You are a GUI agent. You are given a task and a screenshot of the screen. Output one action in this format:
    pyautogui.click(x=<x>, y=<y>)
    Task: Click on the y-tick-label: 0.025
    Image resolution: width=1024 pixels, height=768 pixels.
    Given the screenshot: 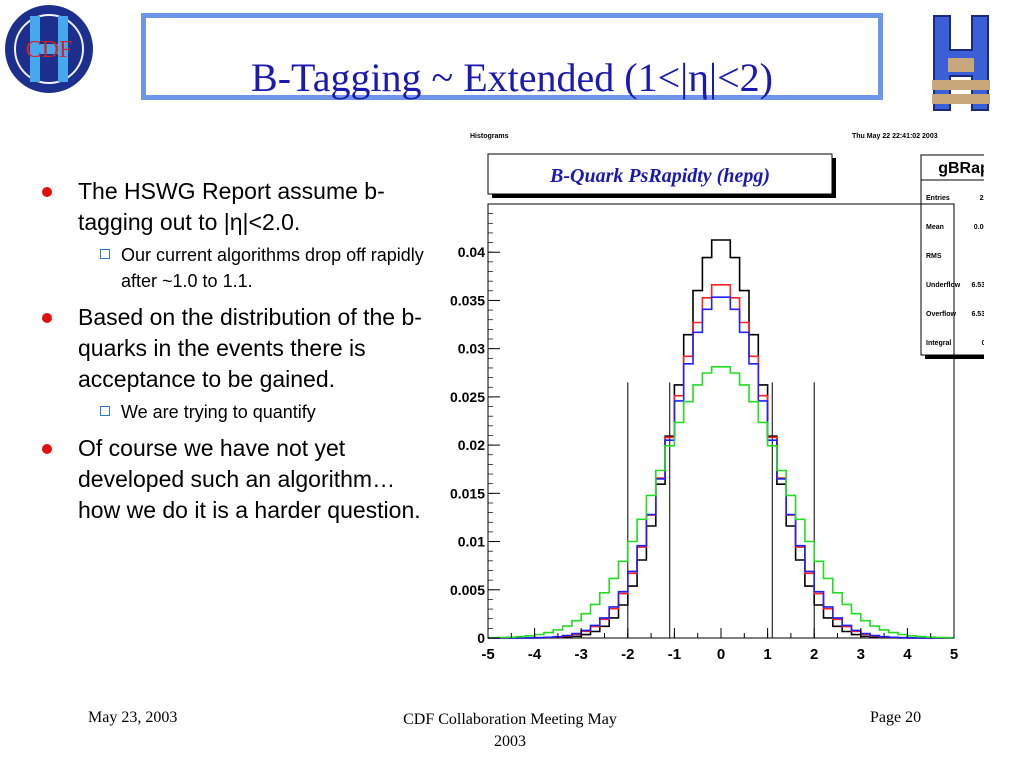 What is the action you would take?
    pyautogui.click(x=467, y=397)
    